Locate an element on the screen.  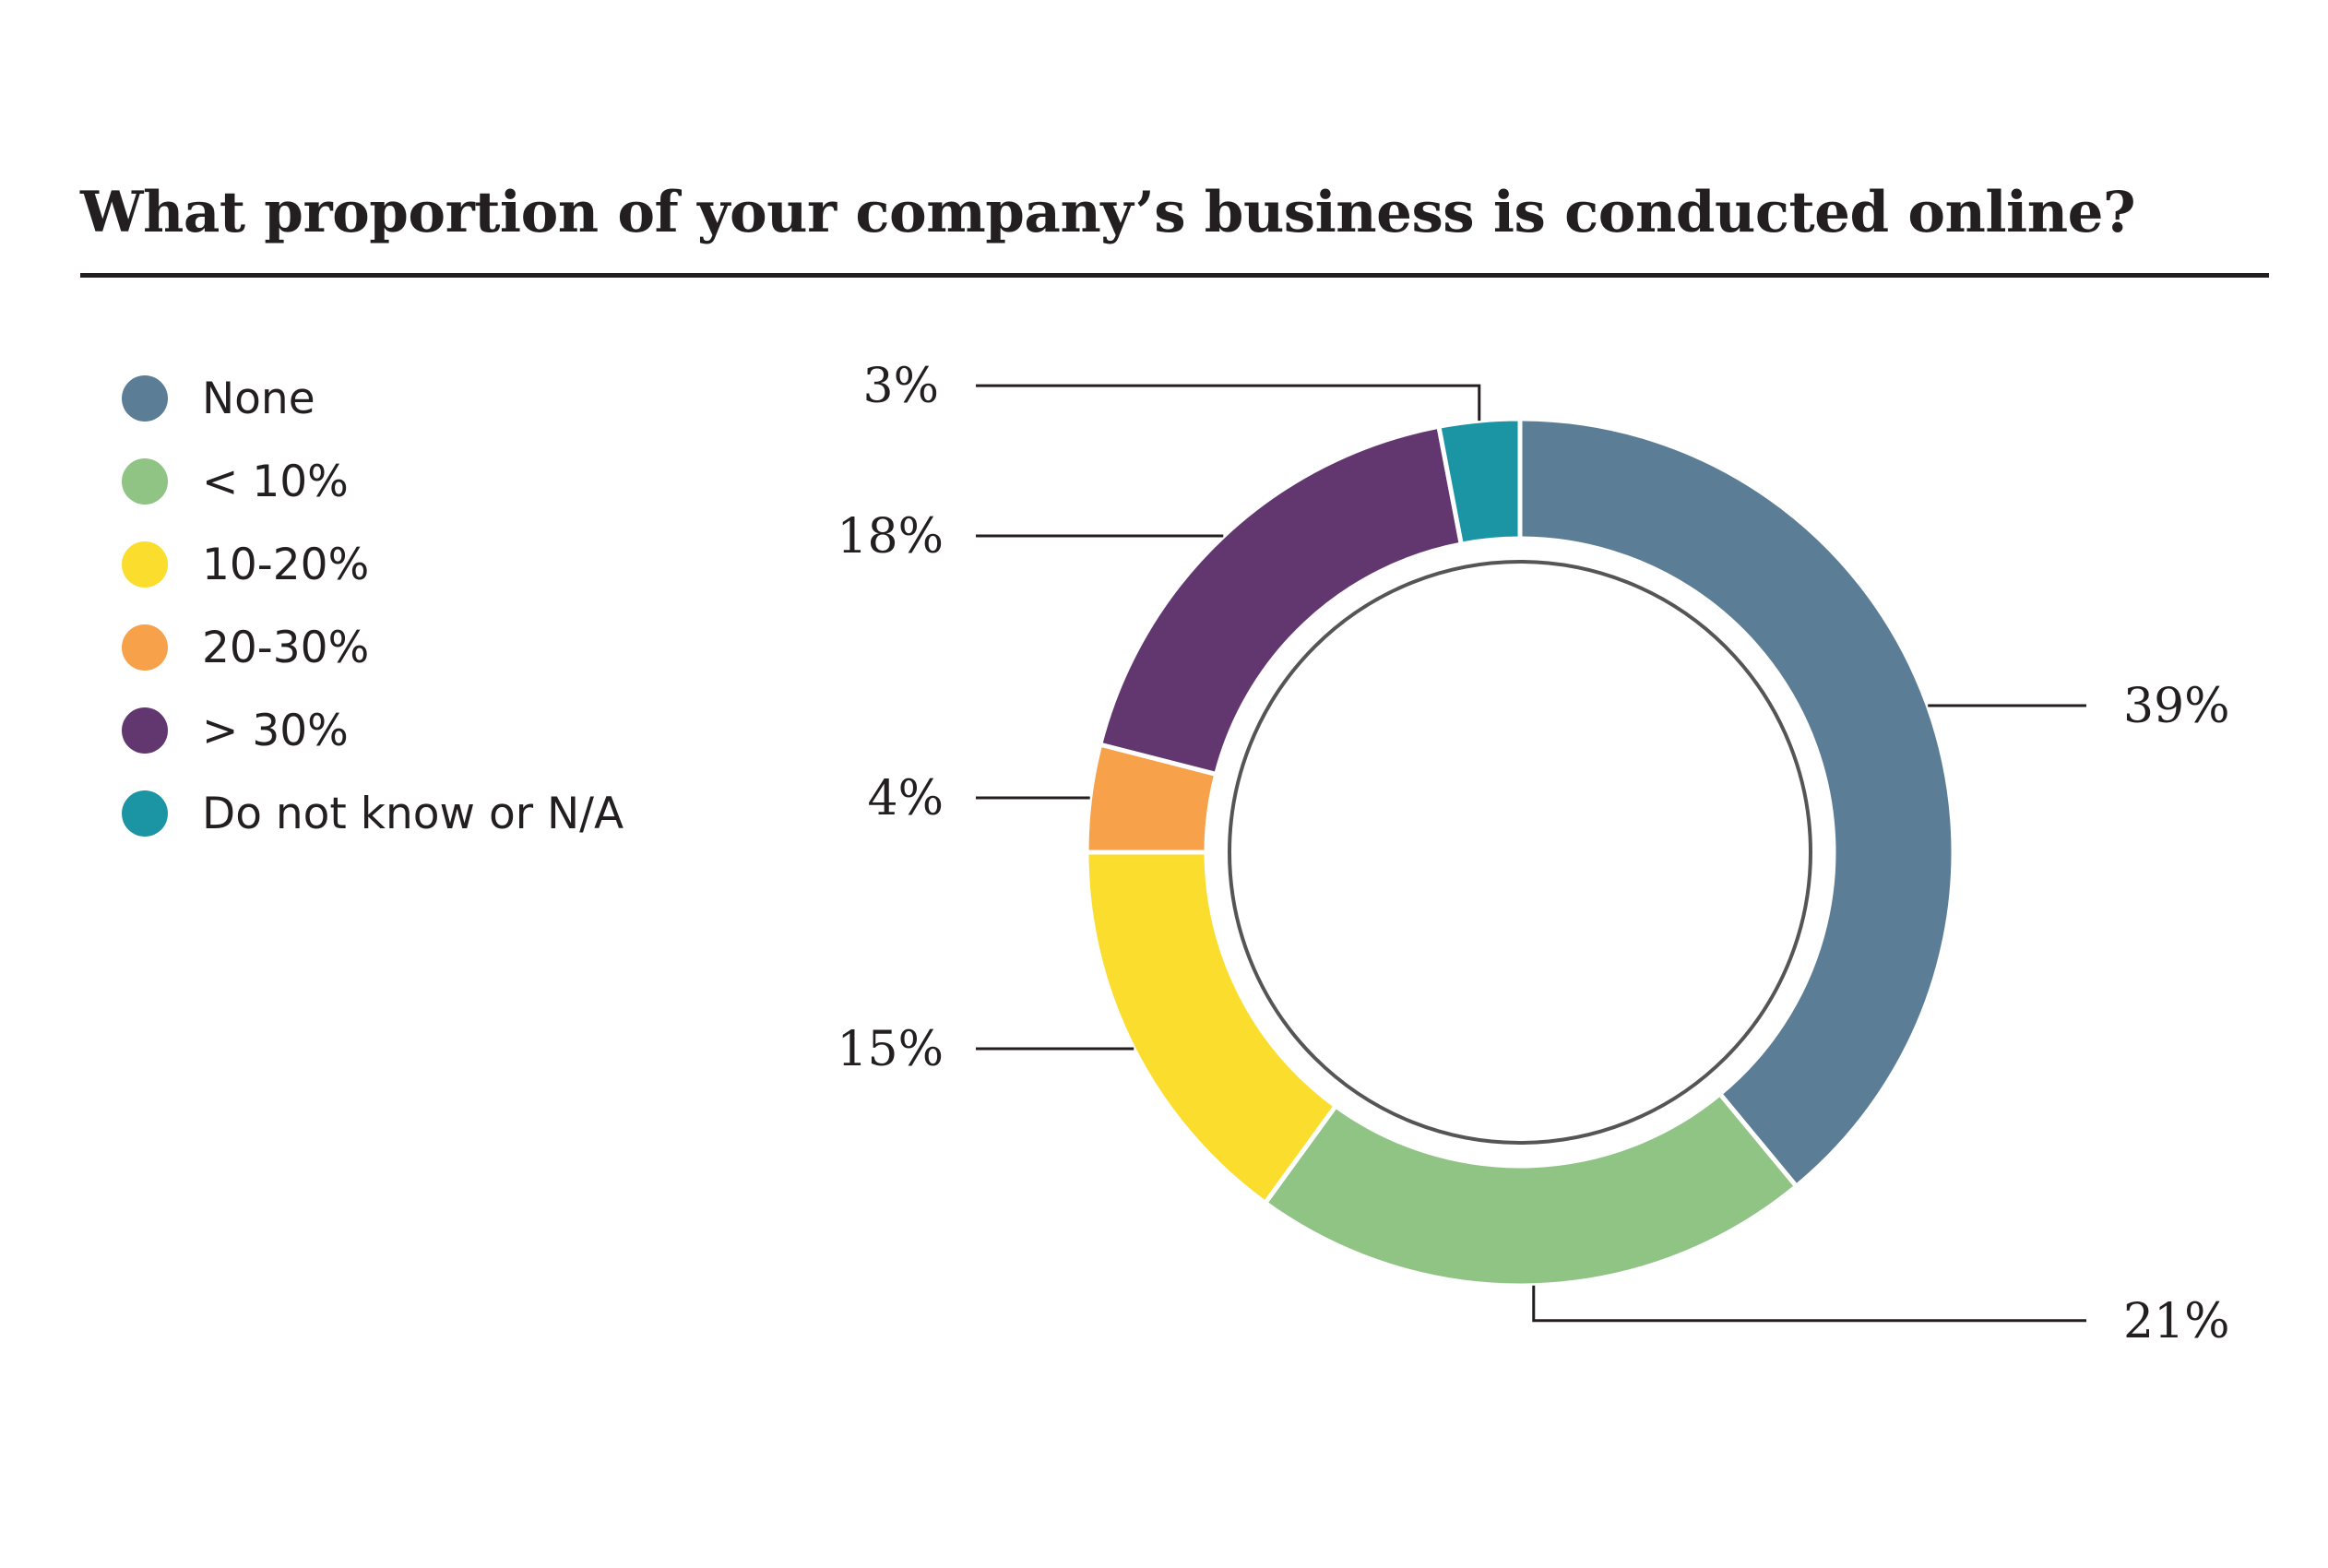
inner-ring is located at coordinates (1520, 852).